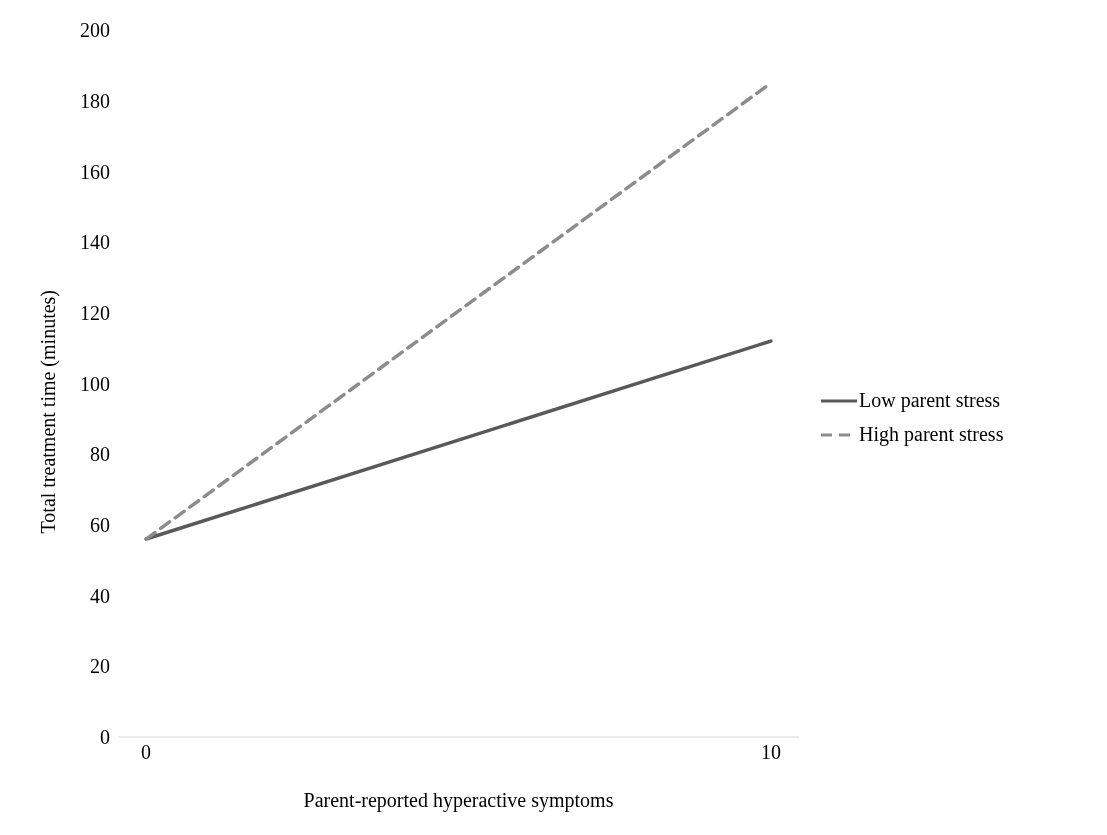 The width and height of the screenshot is (1107, 835). Describe the element at coordinates (100, 595) in the screenshot. I see `y-tick-label: 40` at that location.